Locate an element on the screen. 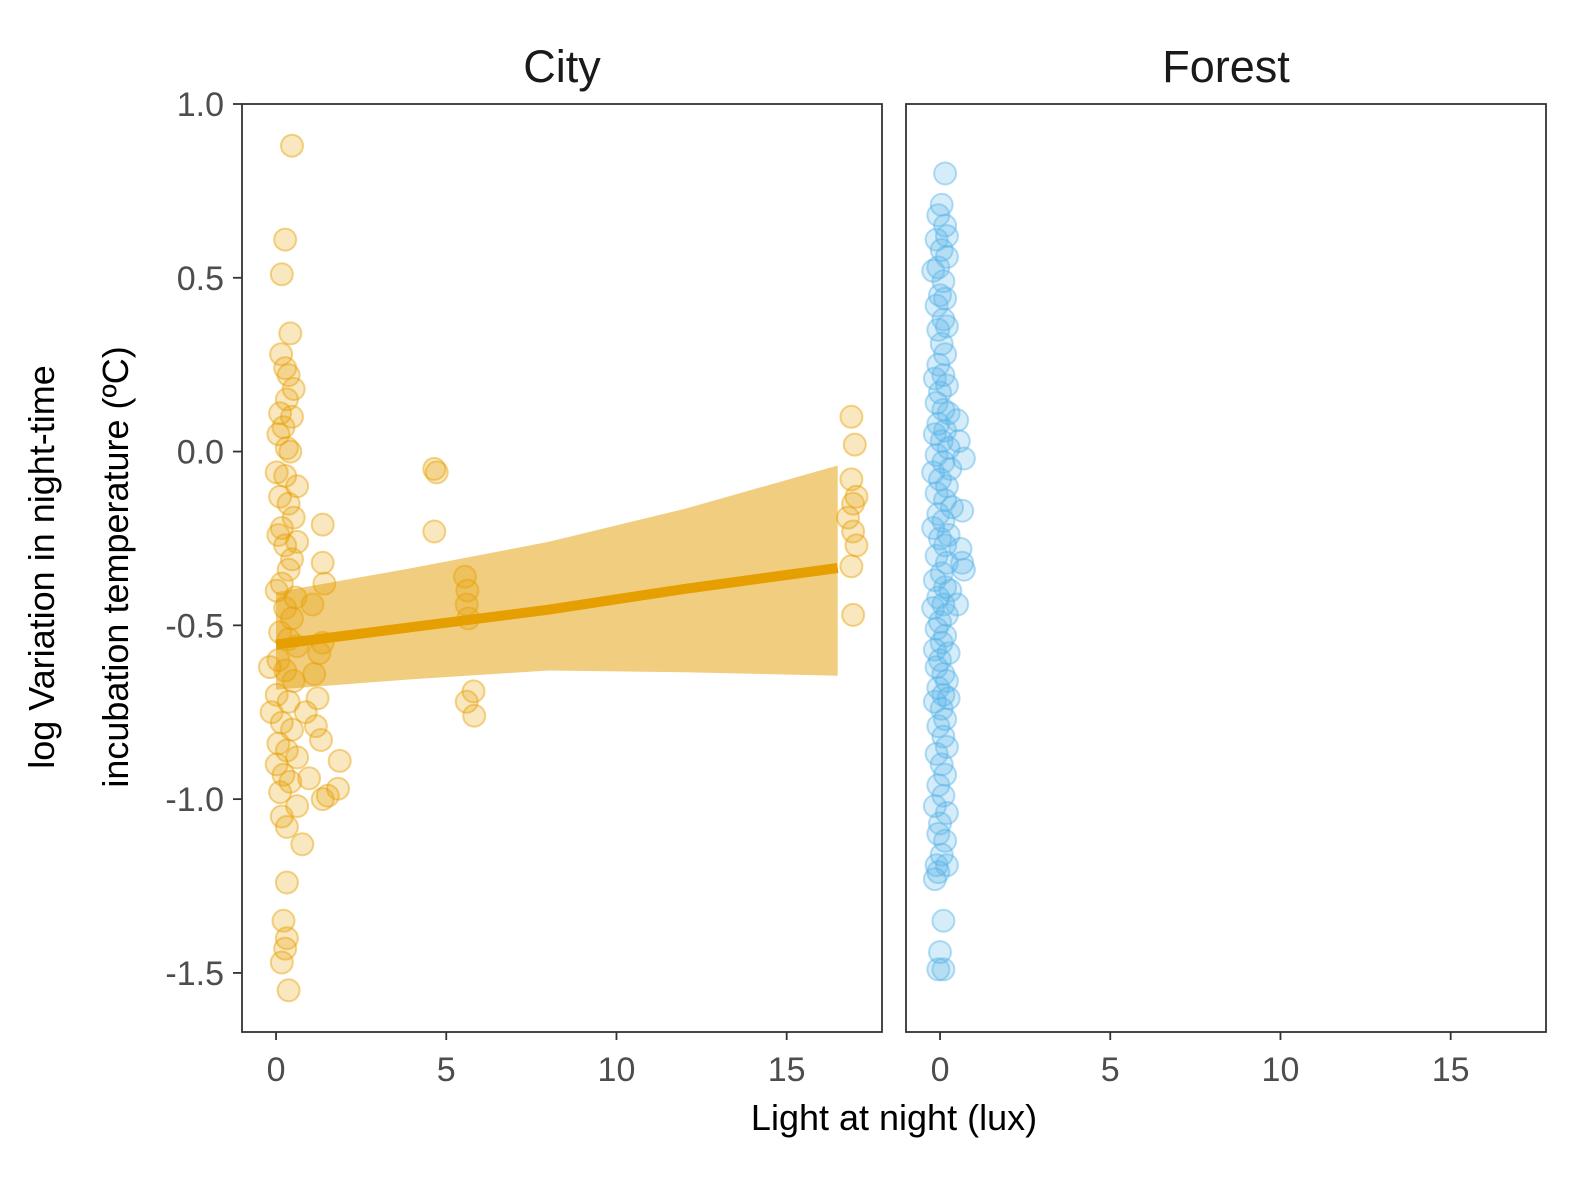 The width and height of the screenshot is (1594, 1181). city-confidence-band is located at coordinates (557, 577).